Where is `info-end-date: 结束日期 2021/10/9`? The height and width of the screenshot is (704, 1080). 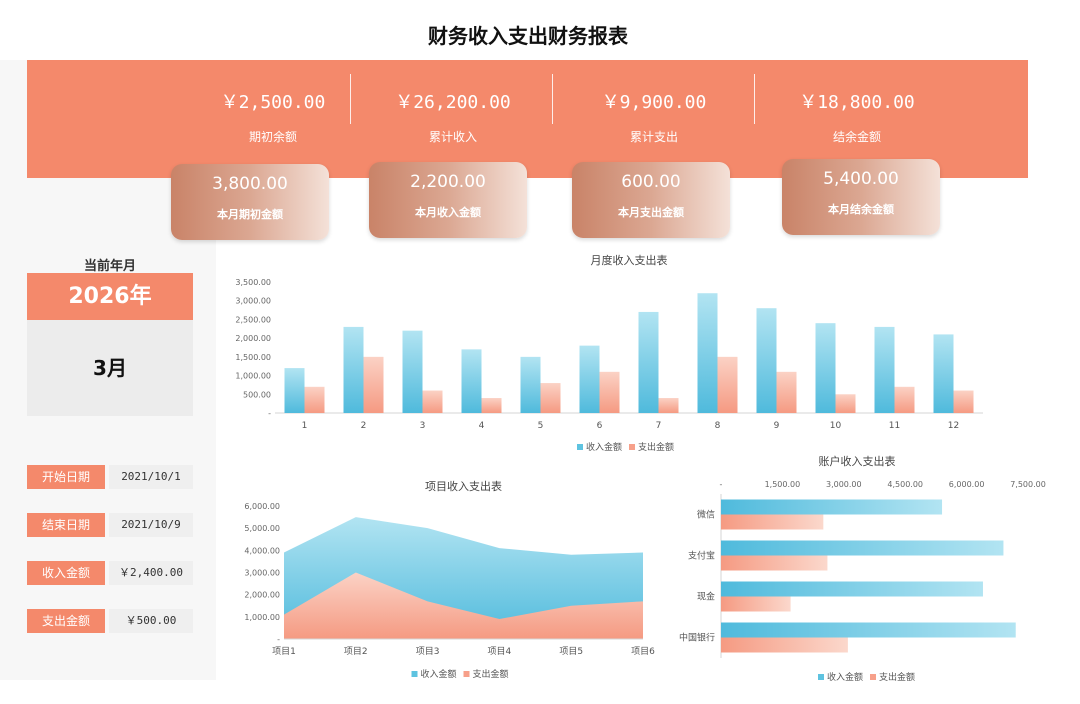 info-end-date: 结束日期 2021/10/9 is located at coordinates (110, 525).